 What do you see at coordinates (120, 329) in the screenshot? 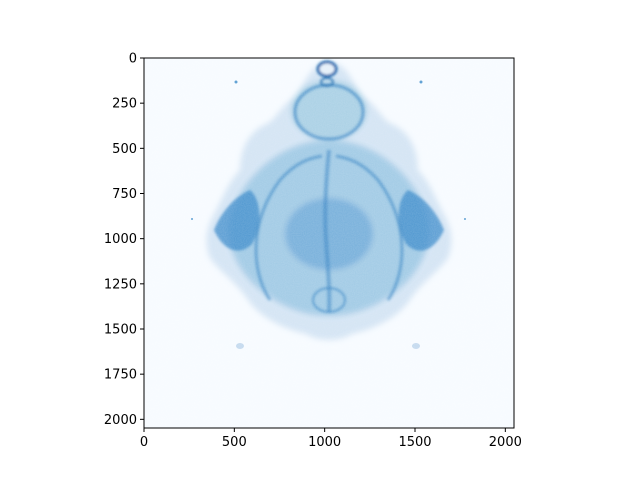
I see `y-tick-label: 1500` at bounding box center [120, 329].